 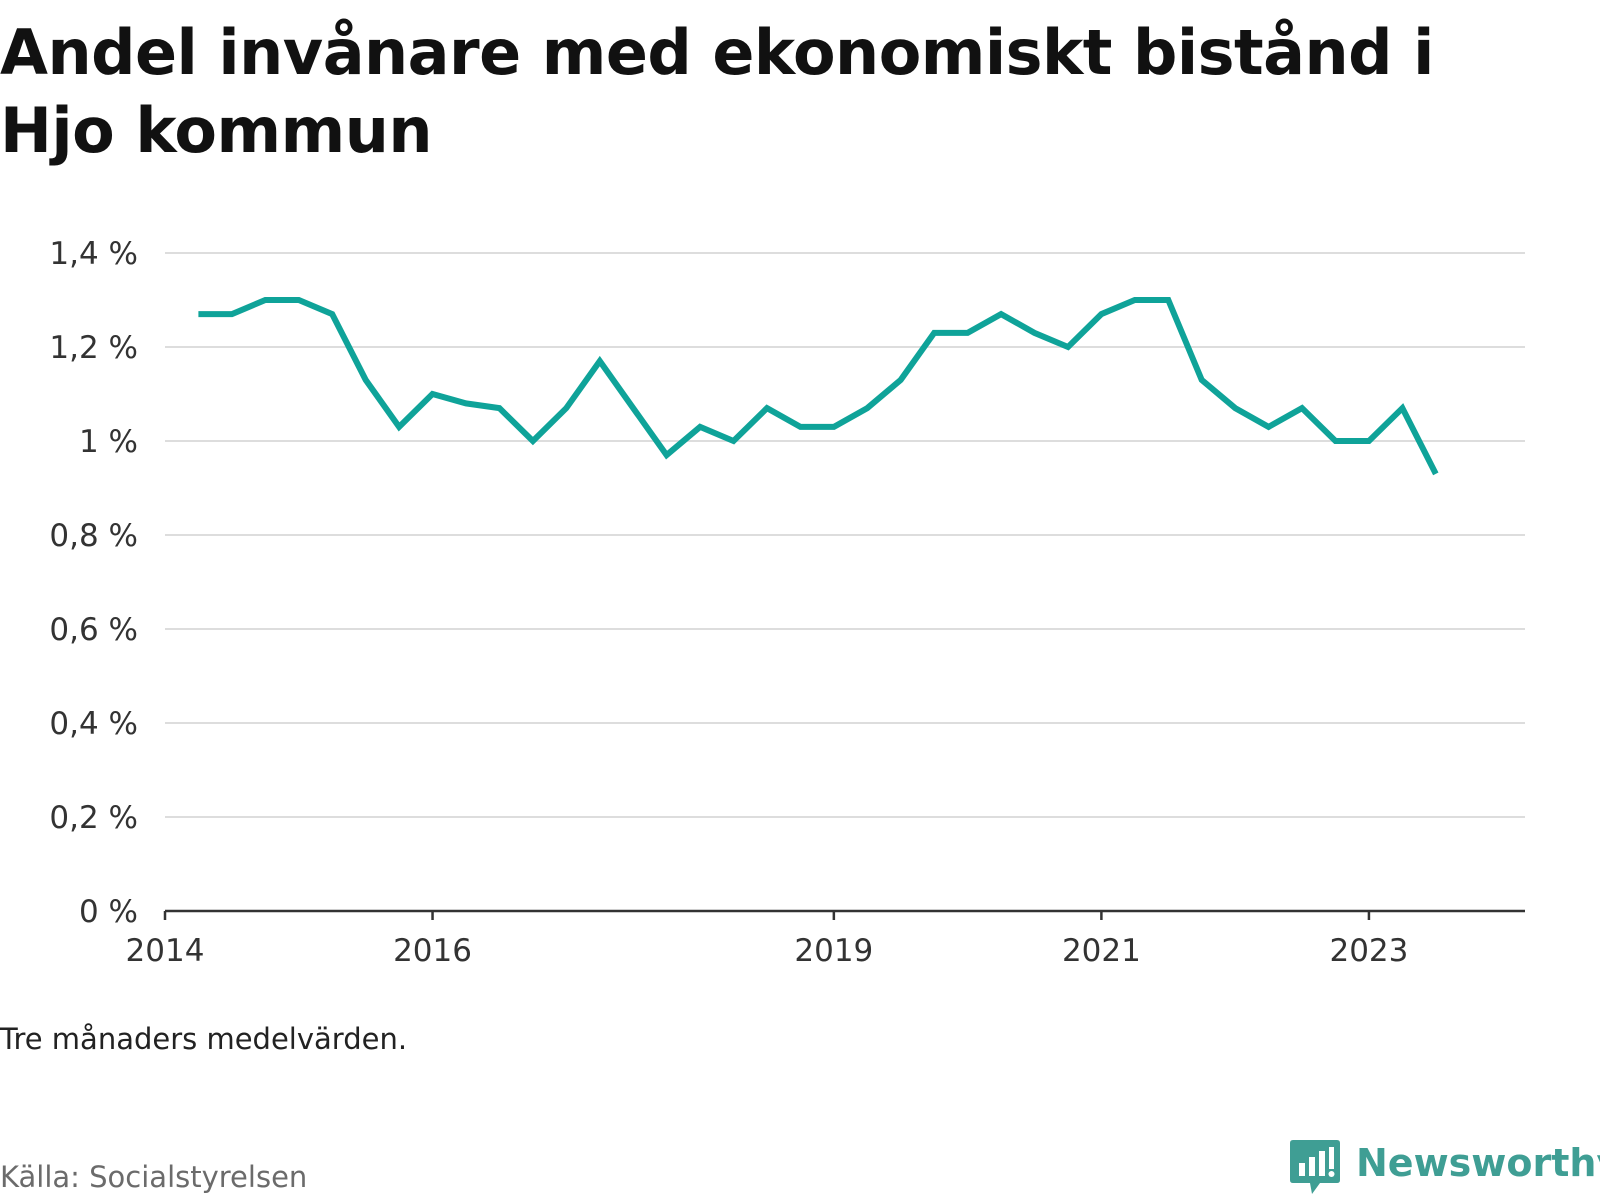 I want to click on brand-name: Newsworthy, so click(x=1478, y=1163).